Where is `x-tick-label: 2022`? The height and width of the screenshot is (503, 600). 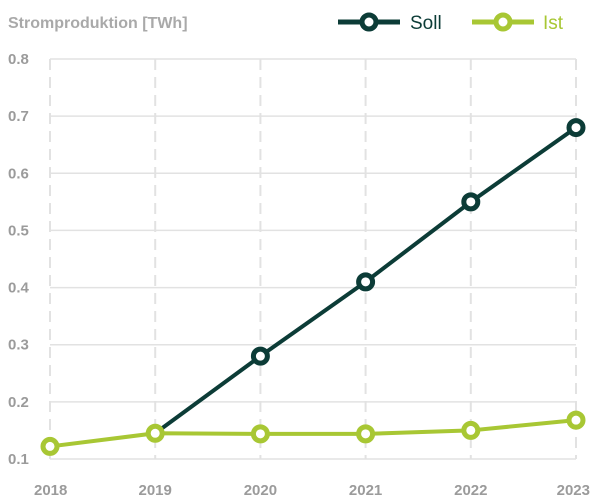
x-tick-label: 2022 is located at coordinates (470, 490).